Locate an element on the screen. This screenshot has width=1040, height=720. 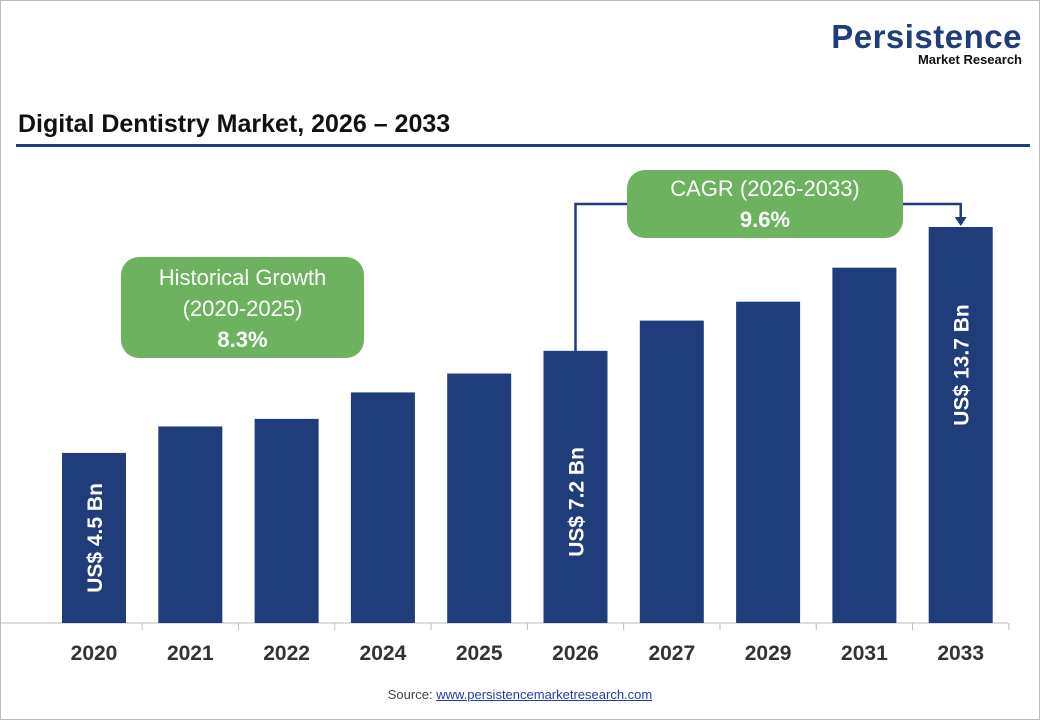
x-tick-label-2022: 2022 is located at coordinates (286, 653).